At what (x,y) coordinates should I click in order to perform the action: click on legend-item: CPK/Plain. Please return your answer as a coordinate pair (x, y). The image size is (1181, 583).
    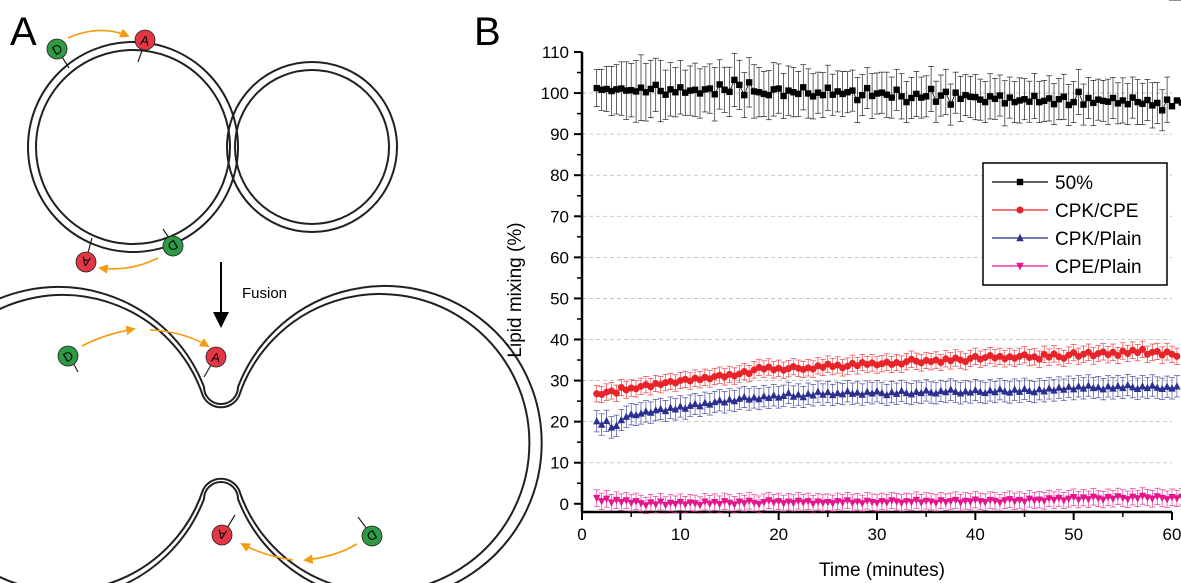
    Looking at the image, I should click on (1067, 239).